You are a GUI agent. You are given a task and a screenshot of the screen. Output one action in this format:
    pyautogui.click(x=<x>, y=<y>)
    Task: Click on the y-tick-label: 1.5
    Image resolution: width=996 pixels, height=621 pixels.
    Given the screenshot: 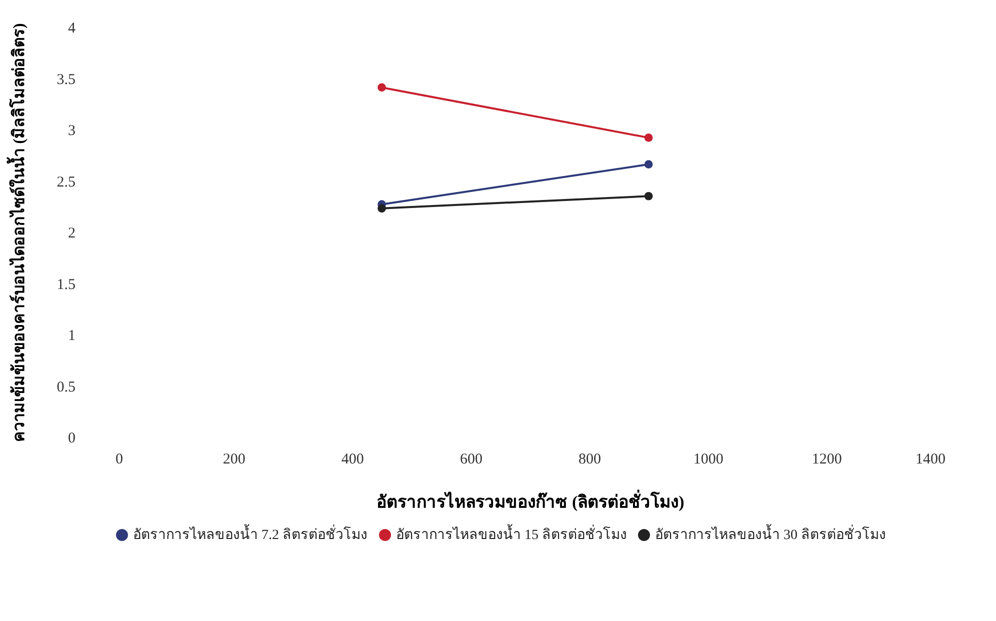 What is the action you would take?
    pyautogui.click(x=66, y=284)
    